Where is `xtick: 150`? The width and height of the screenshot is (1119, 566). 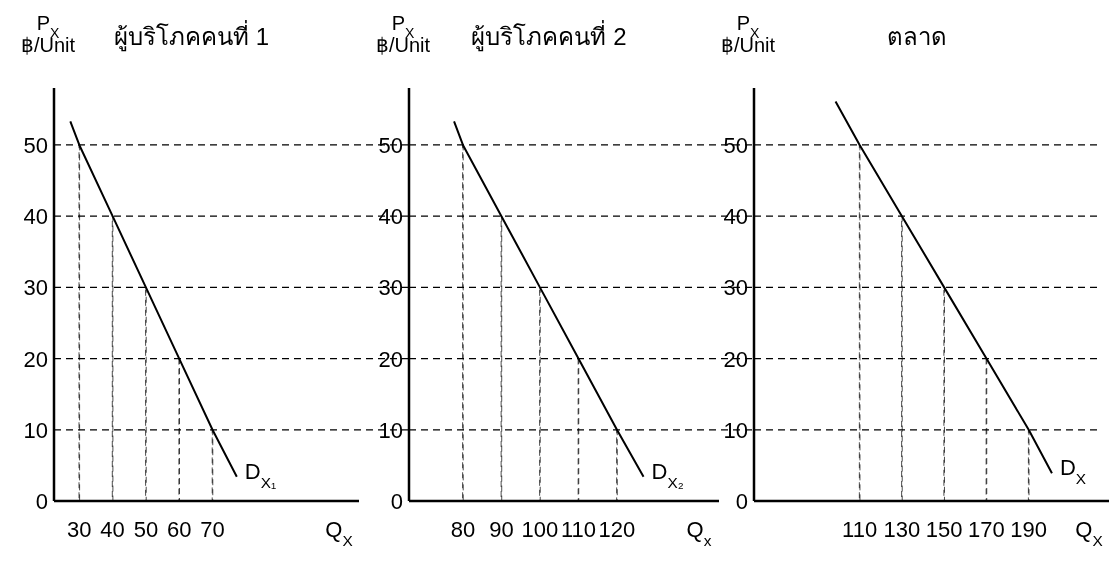
xtick: 150 is located at coordinates (944, 529).